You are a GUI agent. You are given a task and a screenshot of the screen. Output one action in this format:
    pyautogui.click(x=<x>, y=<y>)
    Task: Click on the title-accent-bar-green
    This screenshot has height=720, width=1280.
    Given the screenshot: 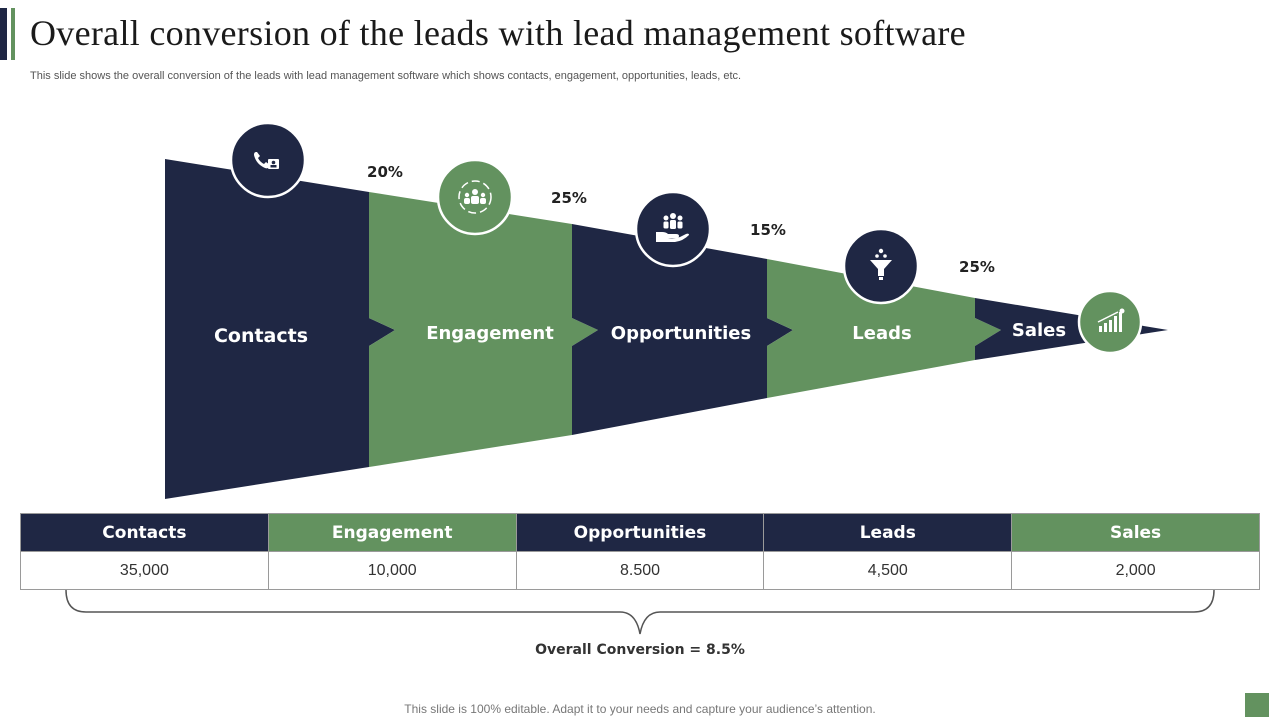 What is the action you would take?
    pyautogui.click(x=13, y=34)
    